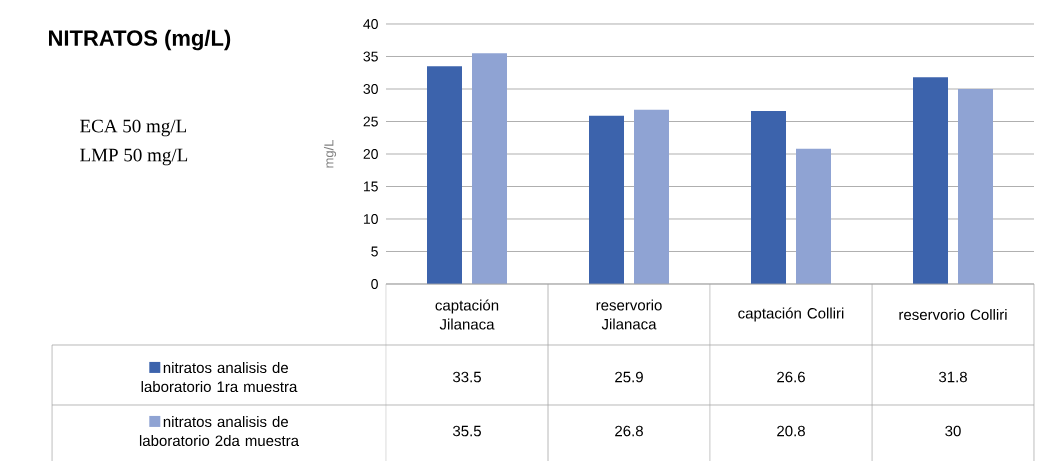 The image size is (1052, 461). Describe the element at coordinates (791, 377) in the screenshot. I see `data-label: 26.6` at that location.